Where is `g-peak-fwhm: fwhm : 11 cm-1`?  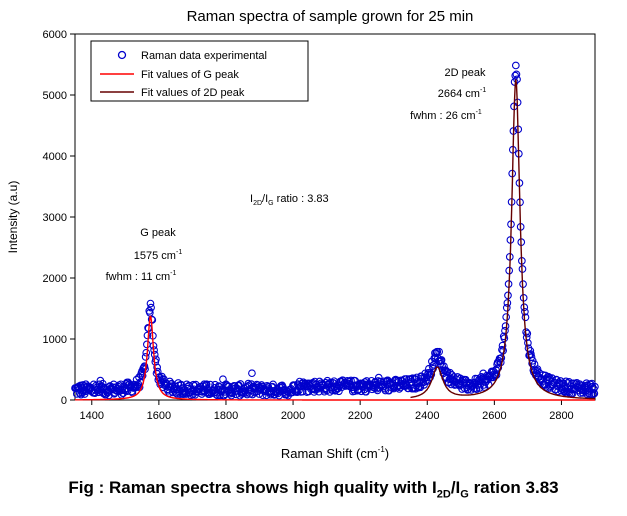
g-peak-fwhm: fwhm : 11 cm-1 is located at coordinates (141, 276).